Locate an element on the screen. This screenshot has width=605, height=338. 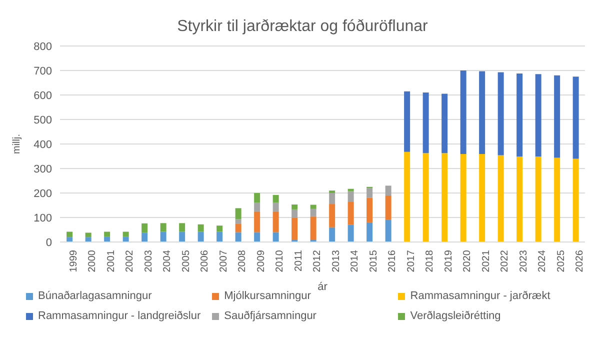
x-tick-label: 2005 is located at coordinates (186, 261).